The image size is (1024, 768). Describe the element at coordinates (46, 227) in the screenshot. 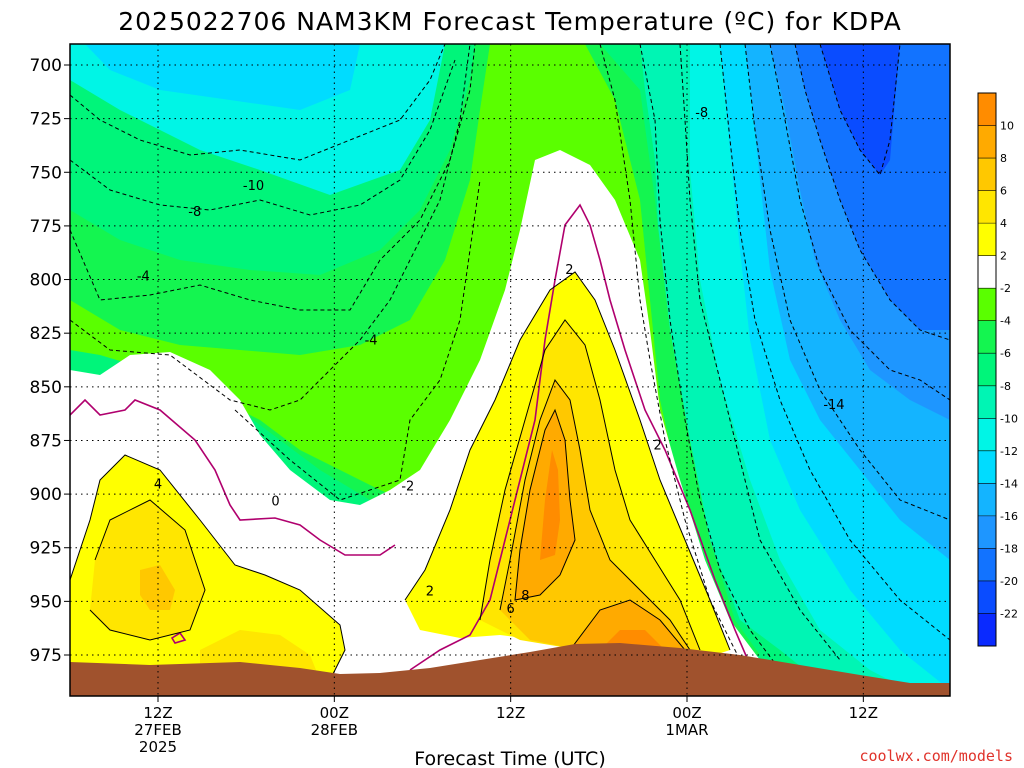

I see `y-tick-label: 775` at that location.